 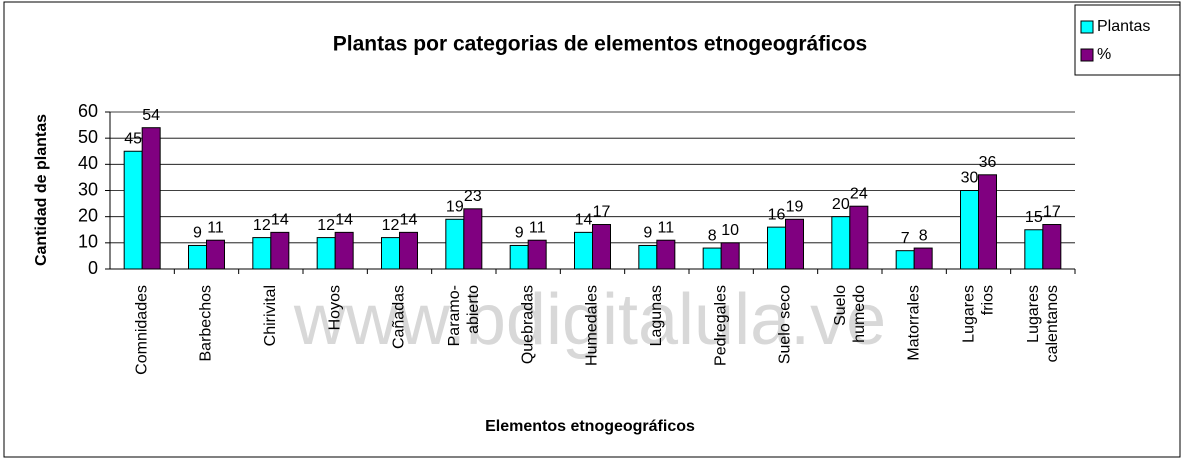 I want to click on data-label: 15, so click(x=1034, y=217).